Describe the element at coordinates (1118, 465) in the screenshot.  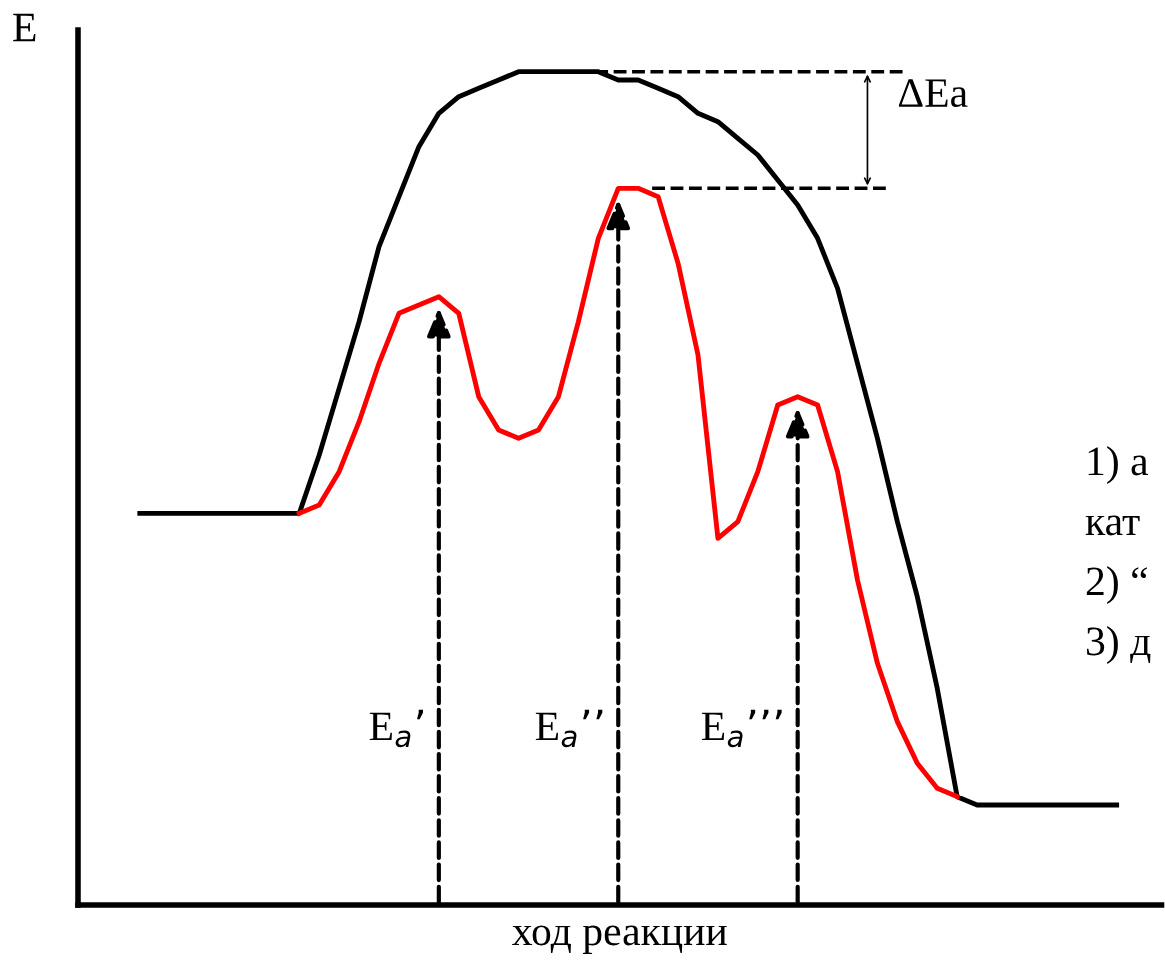
I see `annotation: 1) а` at that location.